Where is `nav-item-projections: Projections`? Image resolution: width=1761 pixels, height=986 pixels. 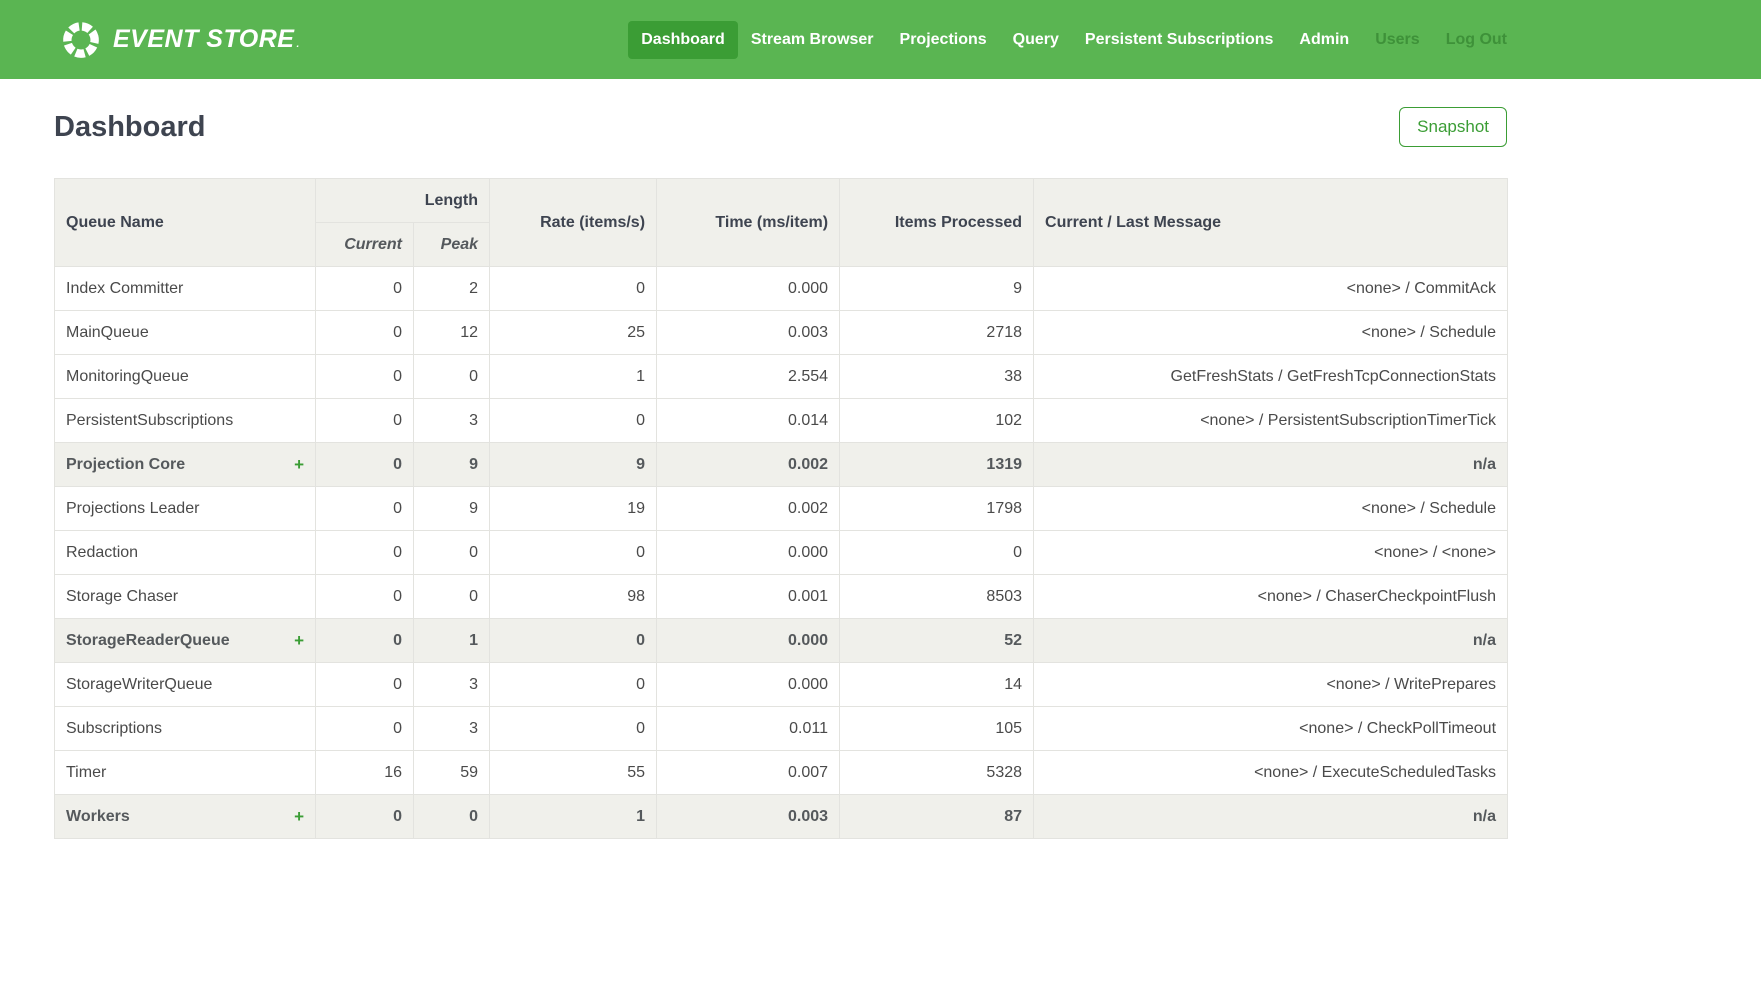
nav-item-projections: Projections is located at coordinates (943, 39).